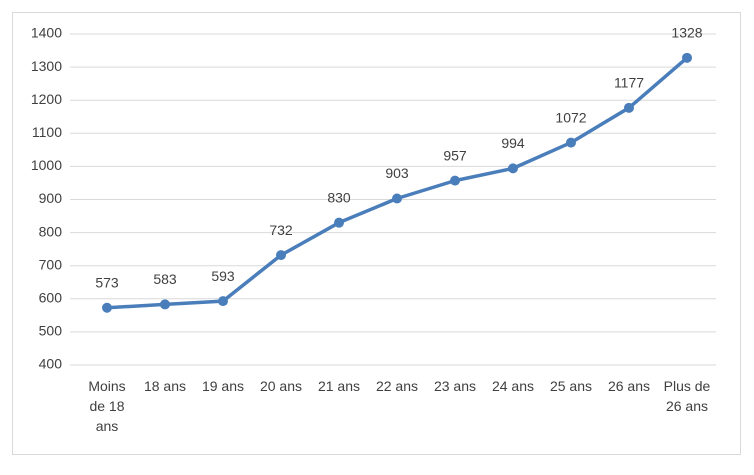 Image resolution: width=754 pixels, height=475 pixels. I want to click on x-tick-label: 20 ans, so click(281, 386).